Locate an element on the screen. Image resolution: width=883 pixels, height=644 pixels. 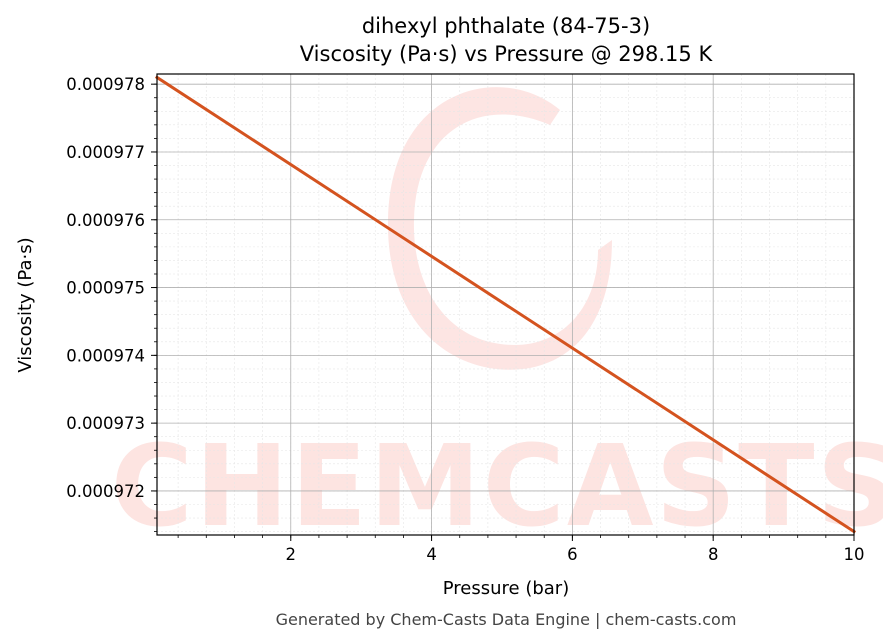
y-tick-label: 0.000973 is located at coordinates (105, 423).